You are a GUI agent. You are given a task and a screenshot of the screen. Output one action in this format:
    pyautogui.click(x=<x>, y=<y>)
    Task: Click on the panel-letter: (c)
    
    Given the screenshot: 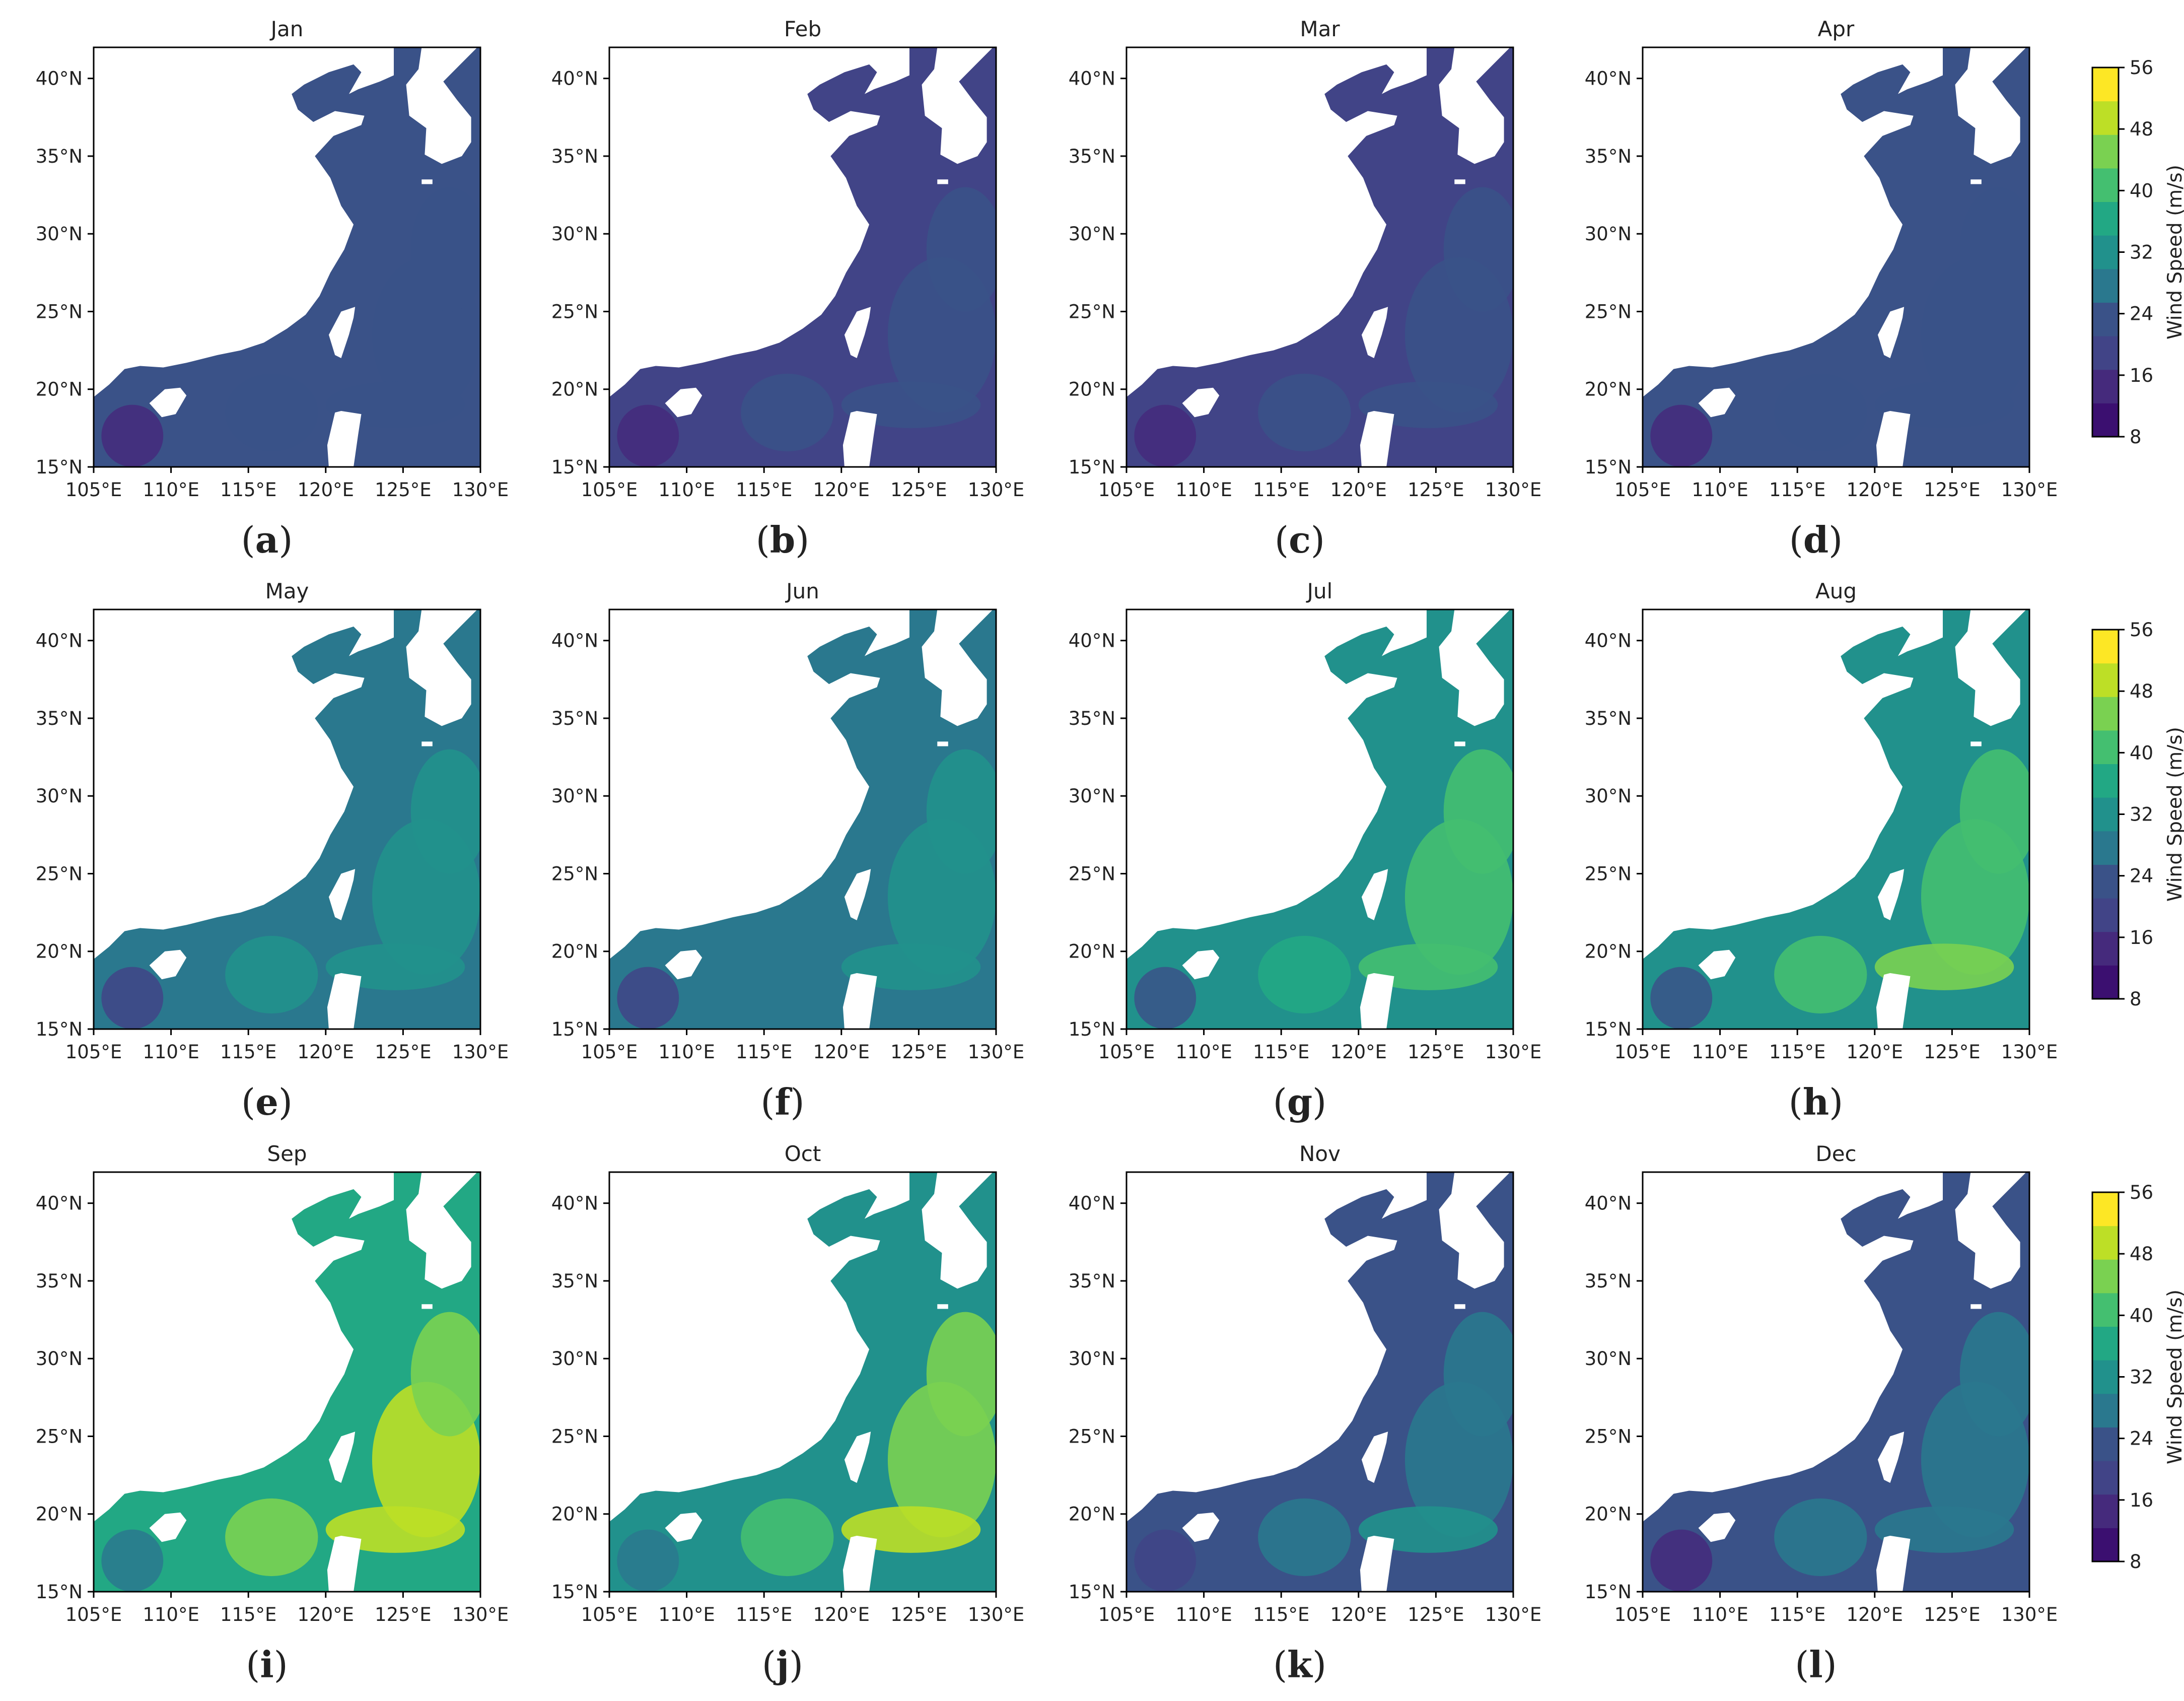 What is the action you would take?
    pyautogui.click(x=1300, y=539)
    